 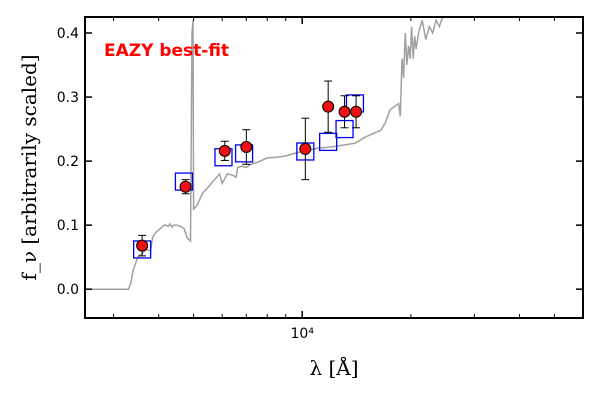 I want to click on x-tick-label: 10⁴, so click(x=303, y=334).